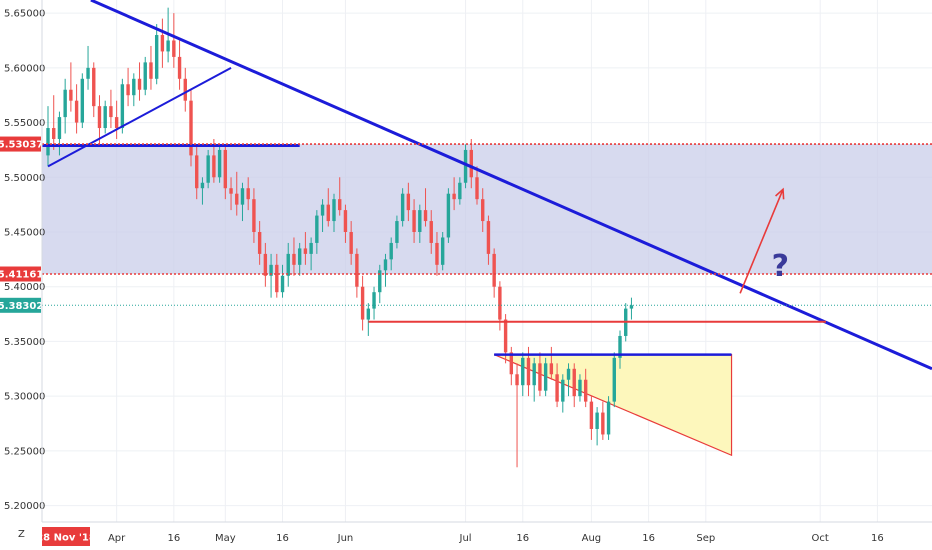 The image size is (932, 550). What do you see at coordinates (24, 123) in the screenshot?
I see `y-tick-label: 5.55000` at bounding box center [24, 123].